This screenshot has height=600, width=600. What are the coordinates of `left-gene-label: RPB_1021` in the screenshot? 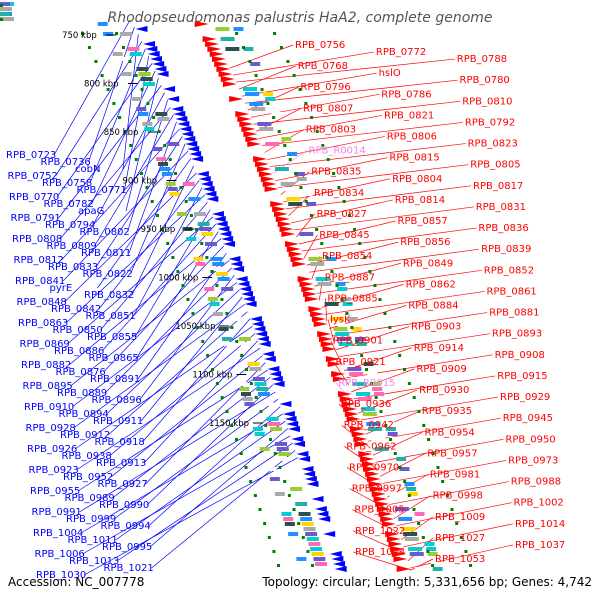 It's located at (129, 568).